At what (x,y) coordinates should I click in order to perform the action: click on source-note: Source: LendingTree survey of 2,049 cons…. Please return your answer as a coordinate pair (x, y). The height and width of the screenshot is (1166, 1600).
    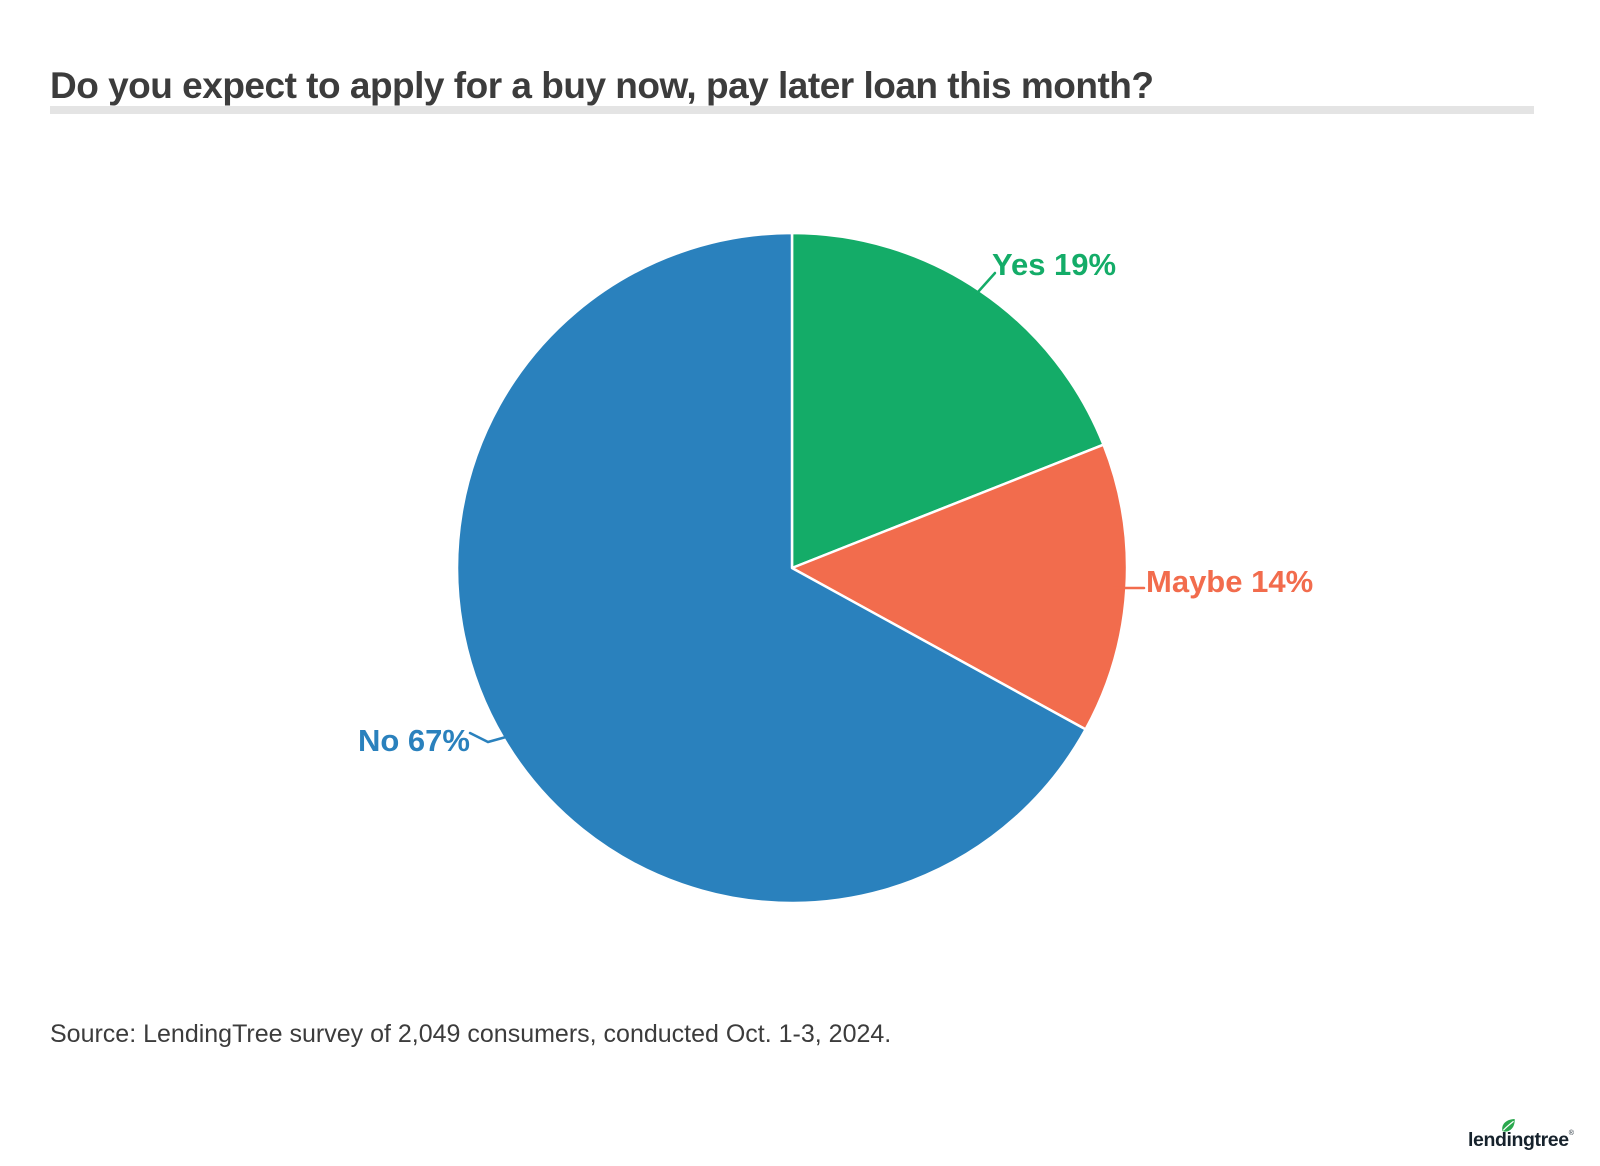
    Looking at the image, I should click on (471, 1034).